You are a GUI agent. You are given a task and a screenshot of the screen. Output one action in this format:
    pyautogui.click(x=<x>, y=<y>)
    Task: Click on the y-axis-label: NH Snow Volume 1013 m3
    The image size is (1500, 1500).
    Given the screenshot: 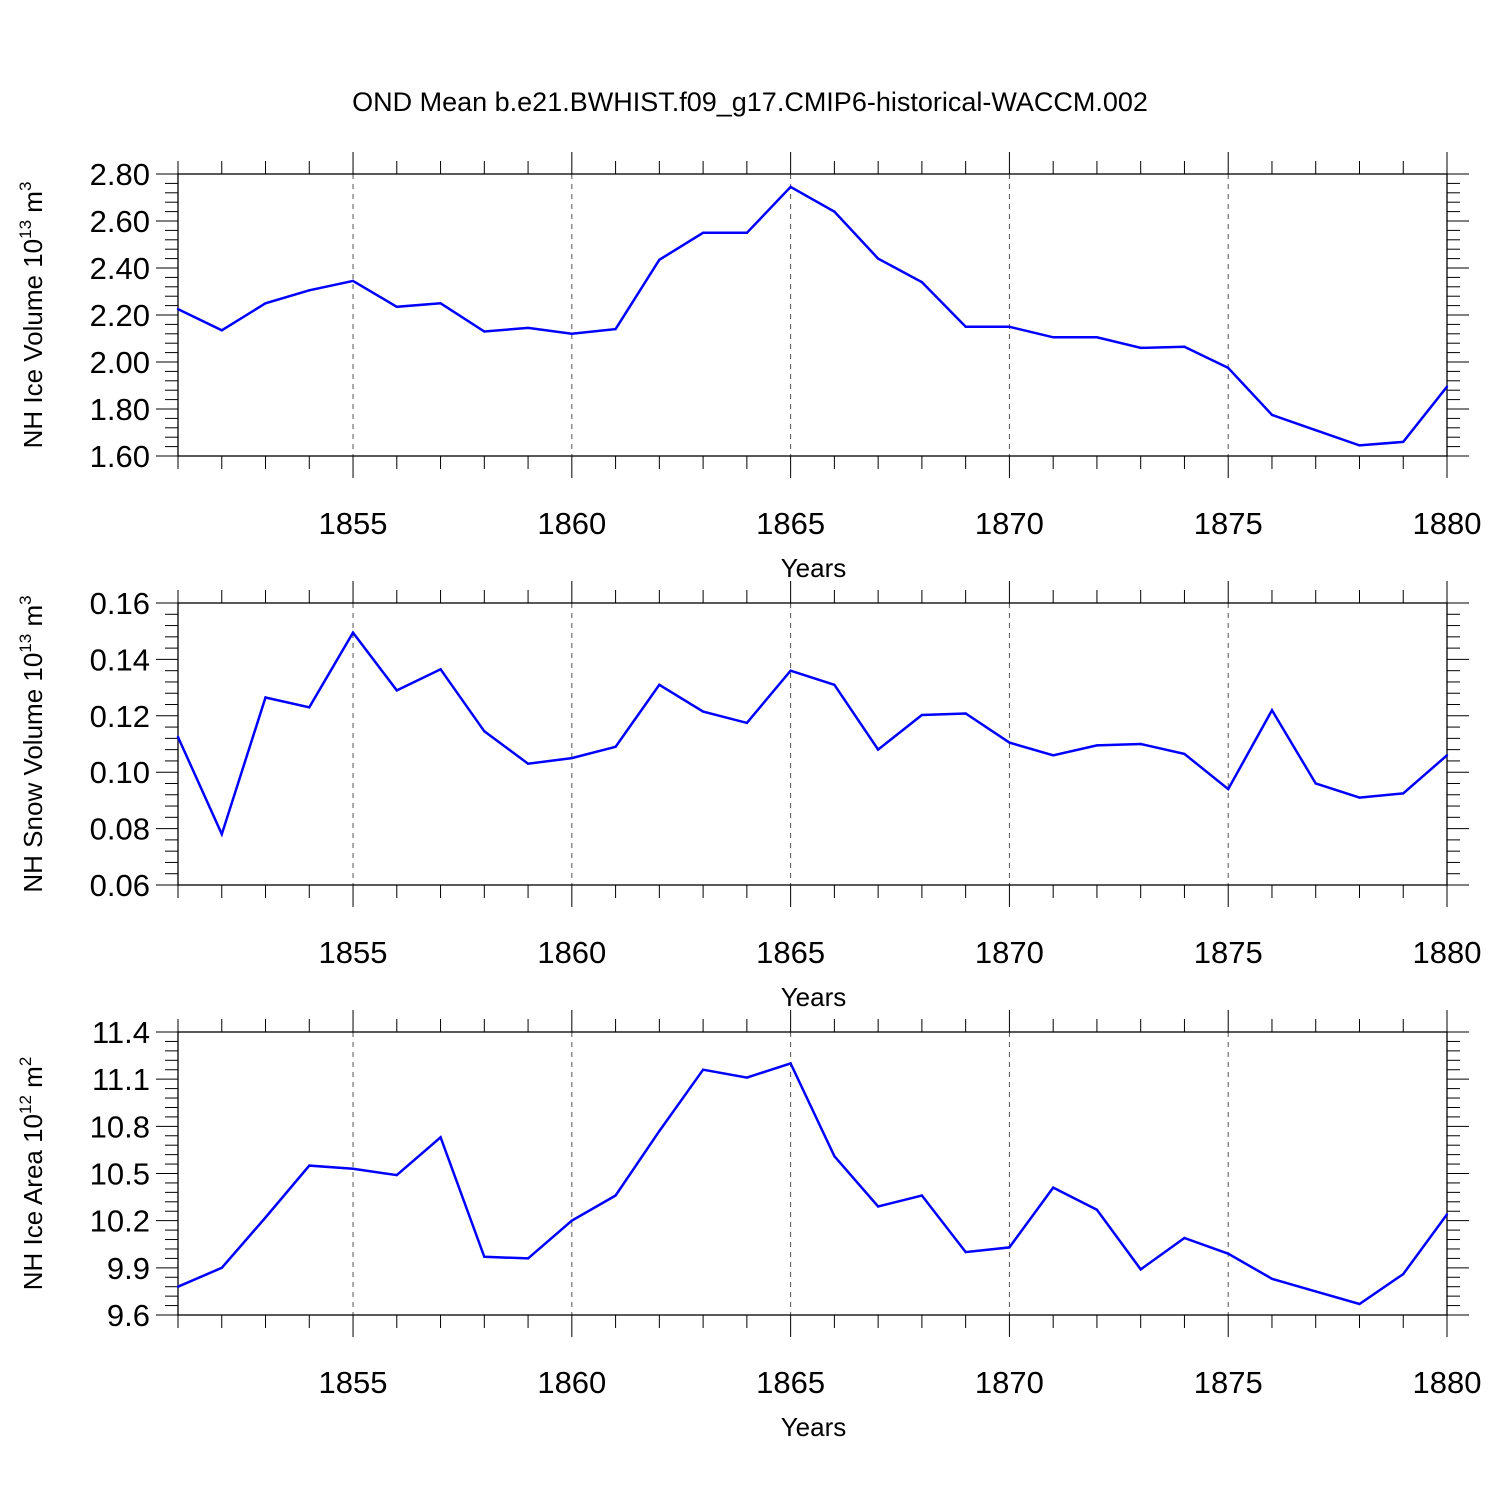 What is the action you would take?
    pyautogui.click(x=32, y=743)
    